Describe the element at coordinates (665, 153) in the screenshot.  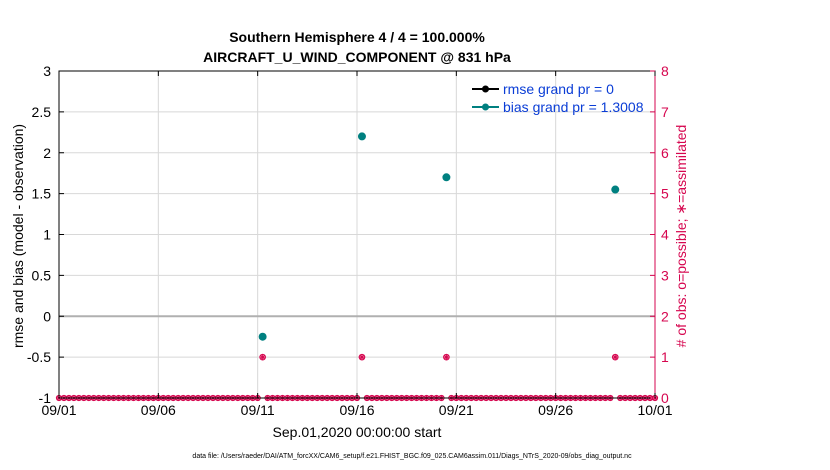
I see `y2-tick-label: 6` at that location.